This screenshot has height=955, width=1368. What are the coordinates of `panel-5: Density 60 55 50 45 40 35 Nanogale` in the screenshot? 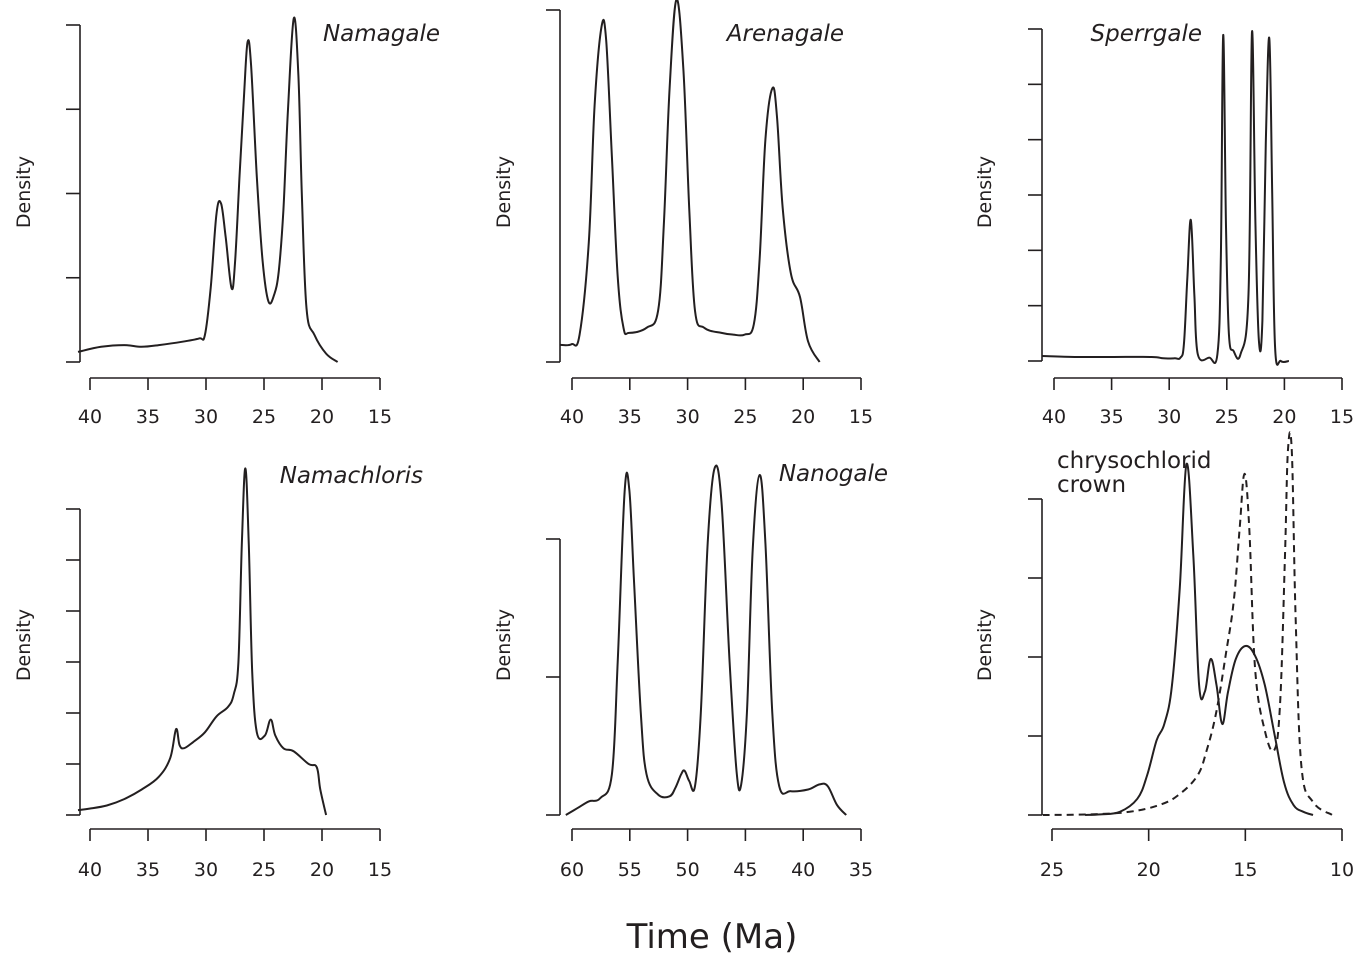 It's located at (690, 671).